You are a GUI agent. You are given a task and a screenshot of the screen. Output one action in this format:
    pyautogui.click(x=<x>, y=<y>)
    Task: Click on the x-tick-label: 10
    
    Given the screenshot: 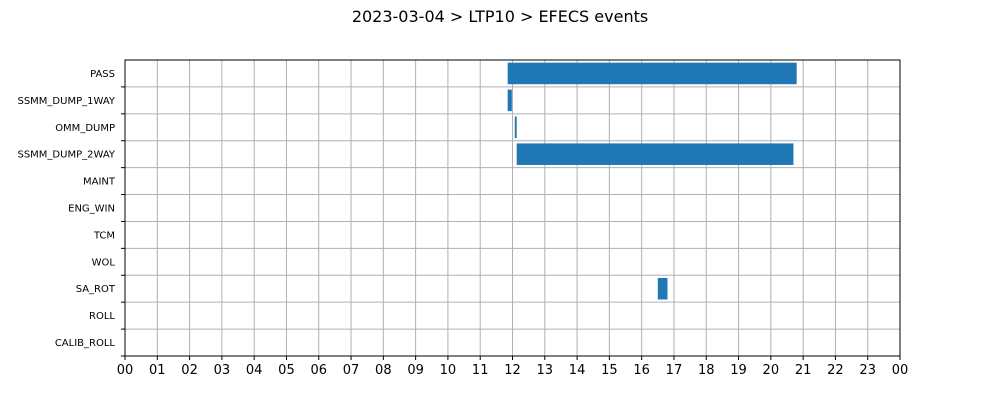 What is the action you would take?
    pyautogui.click(x=448, y=370)
    